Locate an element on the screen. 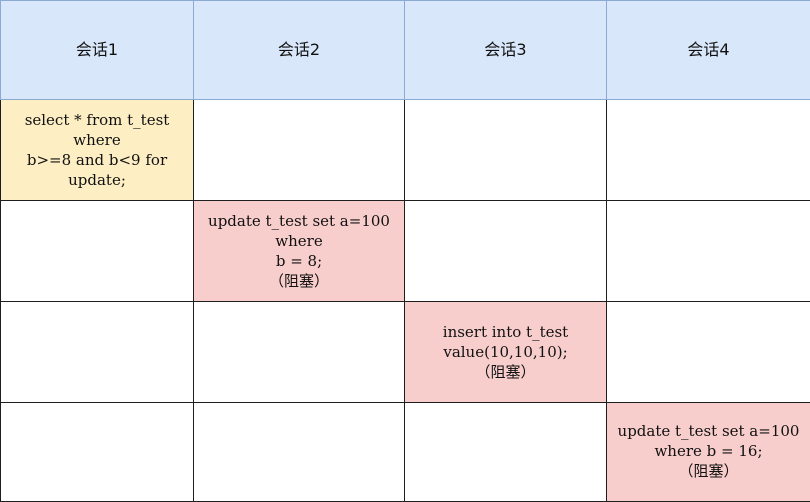 This screenshot has height=502, width=810. session-1-header: 会话1 is located at coordinates (97, 50).